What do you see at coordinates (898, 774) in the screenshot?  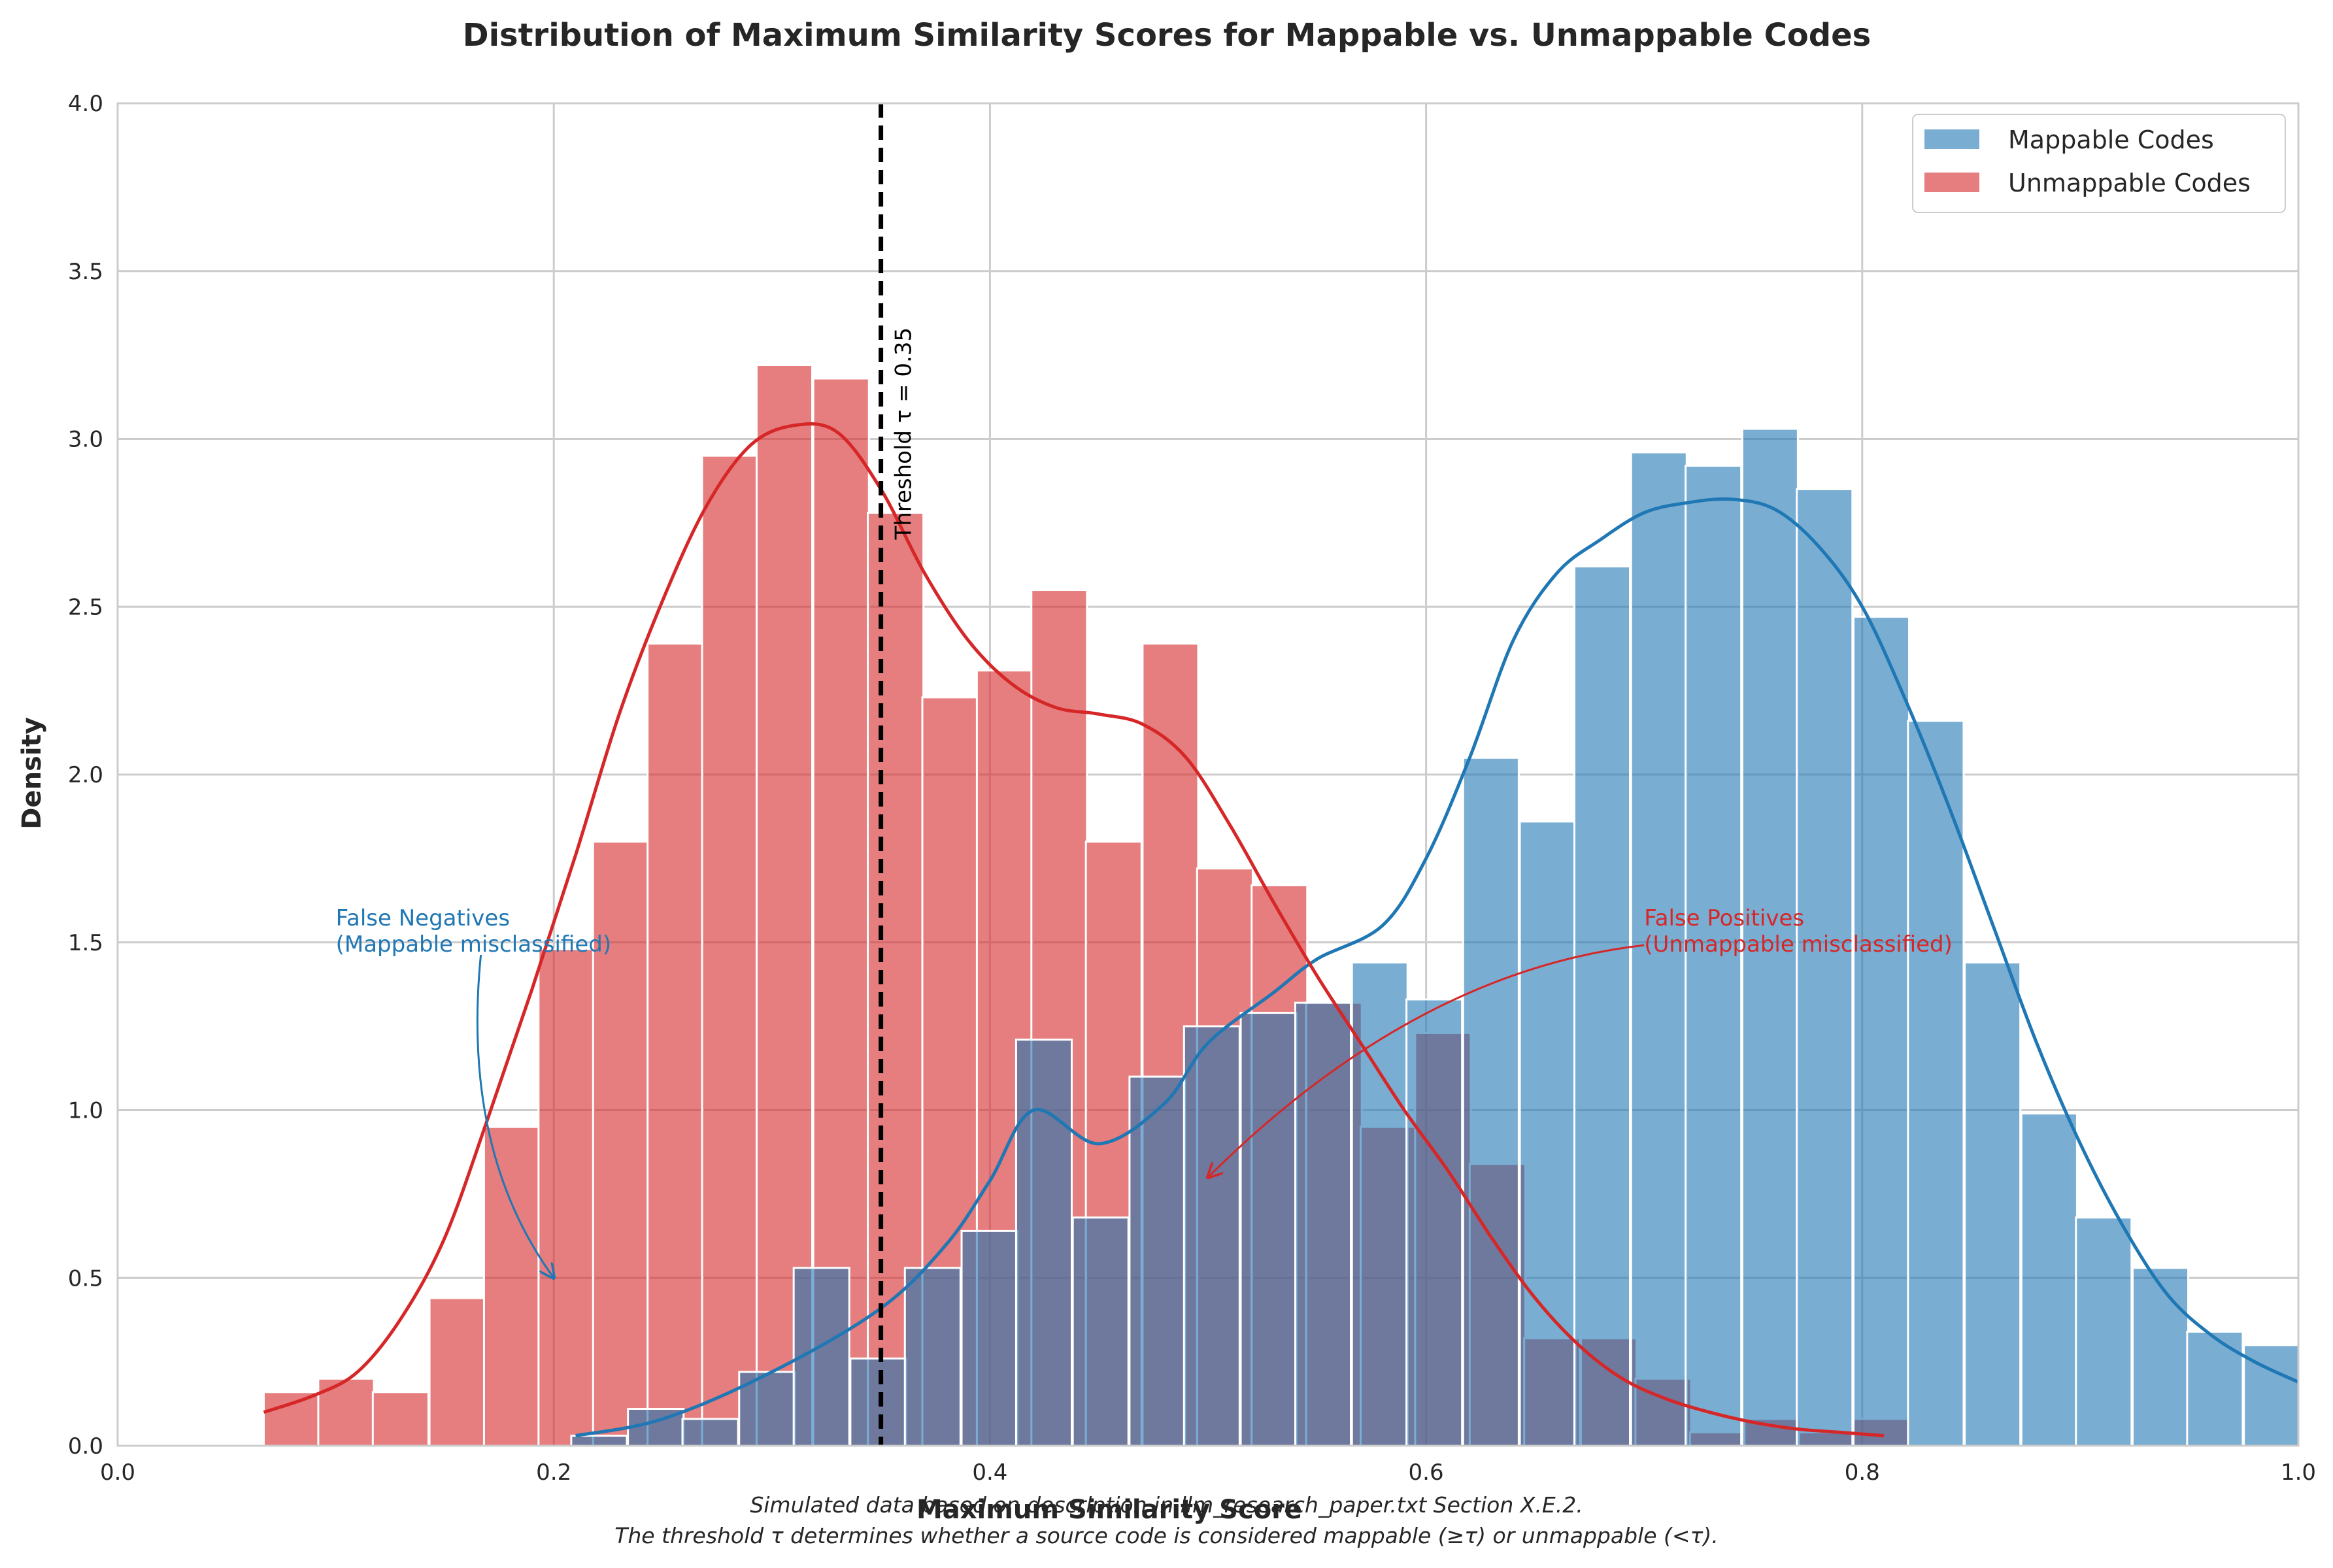 I see `threshold-marker: Threshold τ = 0.35` at bounding box center [898, 774].